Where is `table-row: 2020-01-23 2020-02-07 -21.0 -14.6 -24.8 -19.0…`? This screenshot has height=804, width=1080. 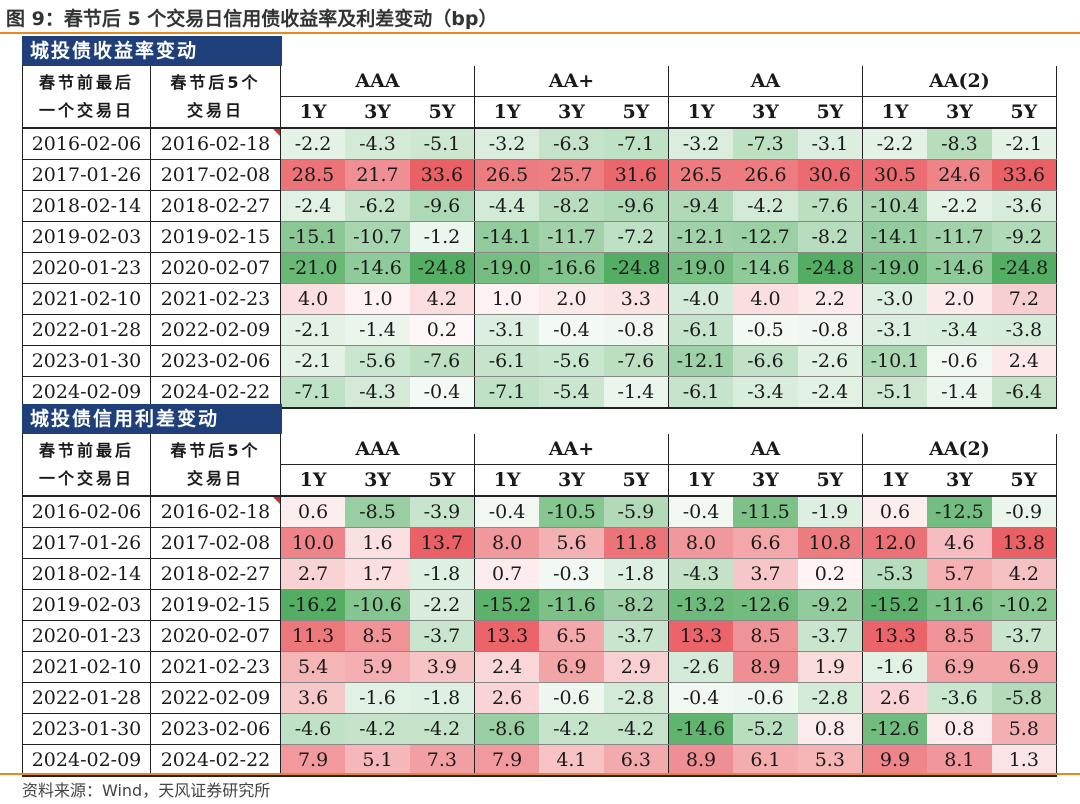 table-row: 2020-01-23 2020-02-07 -21.0 -14.6 -24.8 -19.0… is located at coordinates (539, 268).